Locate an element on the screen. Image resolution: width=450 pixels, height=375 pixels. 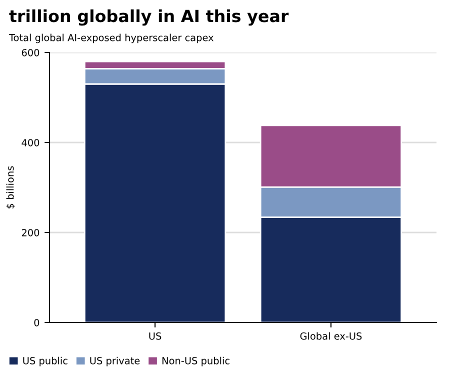
legend-label: US private is located at coordinates (115, 361).